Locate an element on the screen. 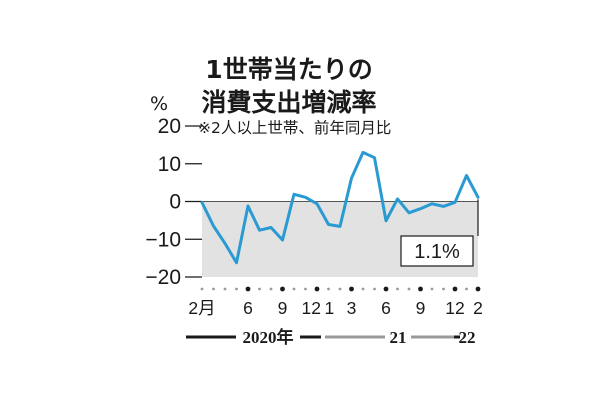 This screenshot has height=400, width=610. y-tick-label: 0 is located at coordinates (175, 202).